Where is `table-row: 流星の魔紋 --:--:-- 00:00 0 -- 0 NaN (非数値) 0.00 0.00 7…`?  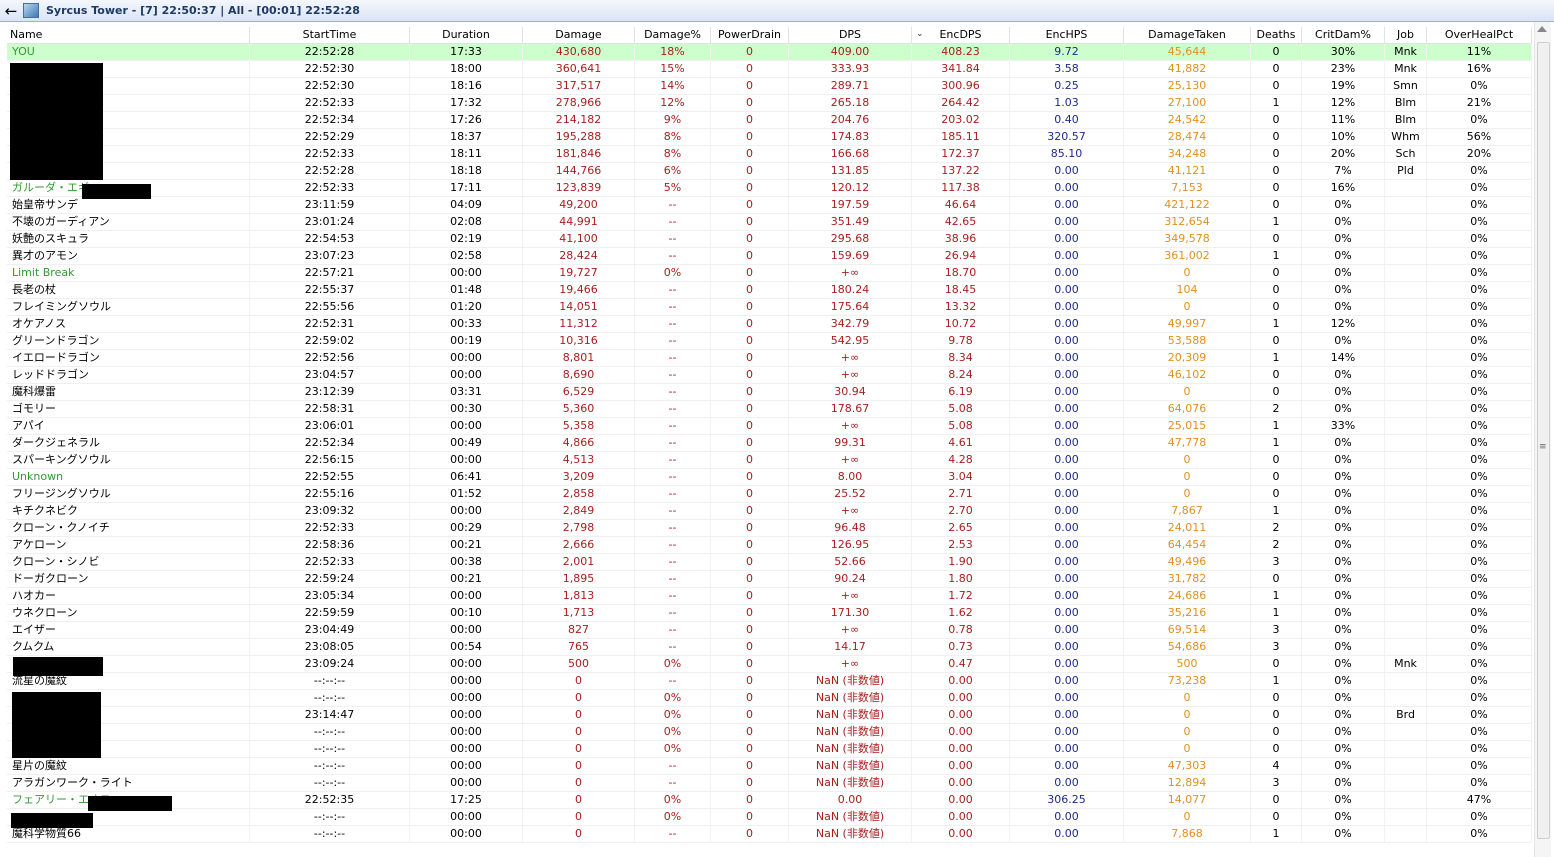 table-row: 流星の魔紋 --:--:-- 00:00 0 -- 0 NaN (非数値) 0.00 0.00 7… is located at coordinates (769, 681).